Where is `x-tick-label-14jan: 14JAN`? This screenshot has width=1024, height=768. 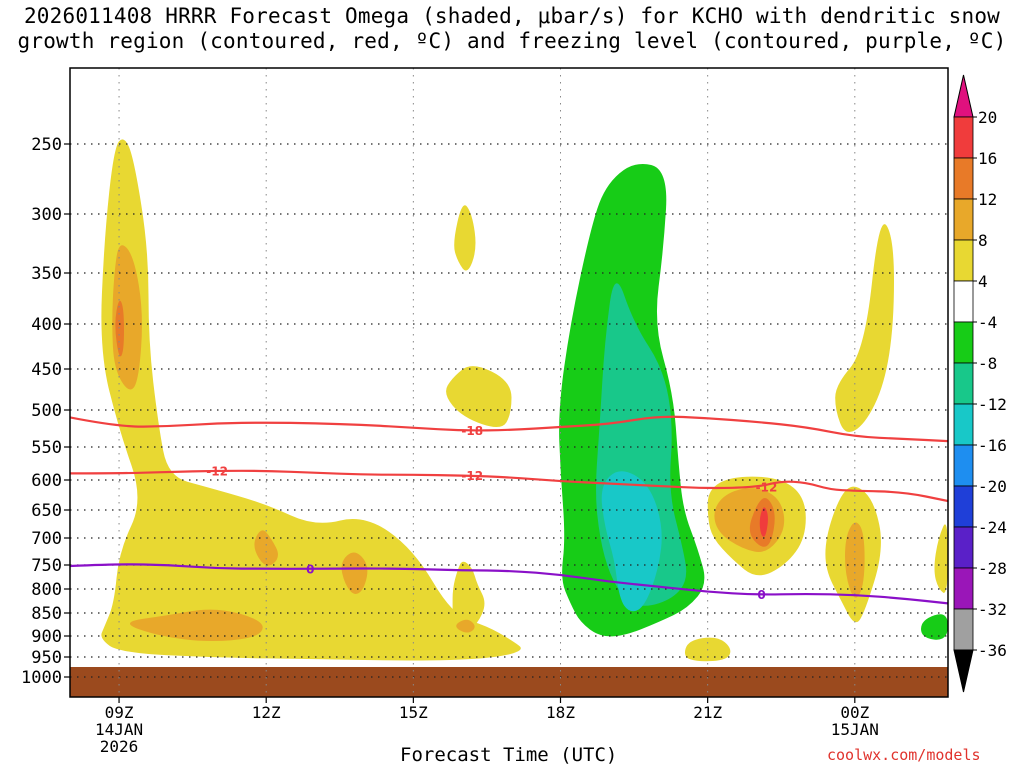 x-tick-label-14jan: 14JAN is located at coordinates (119, 729).